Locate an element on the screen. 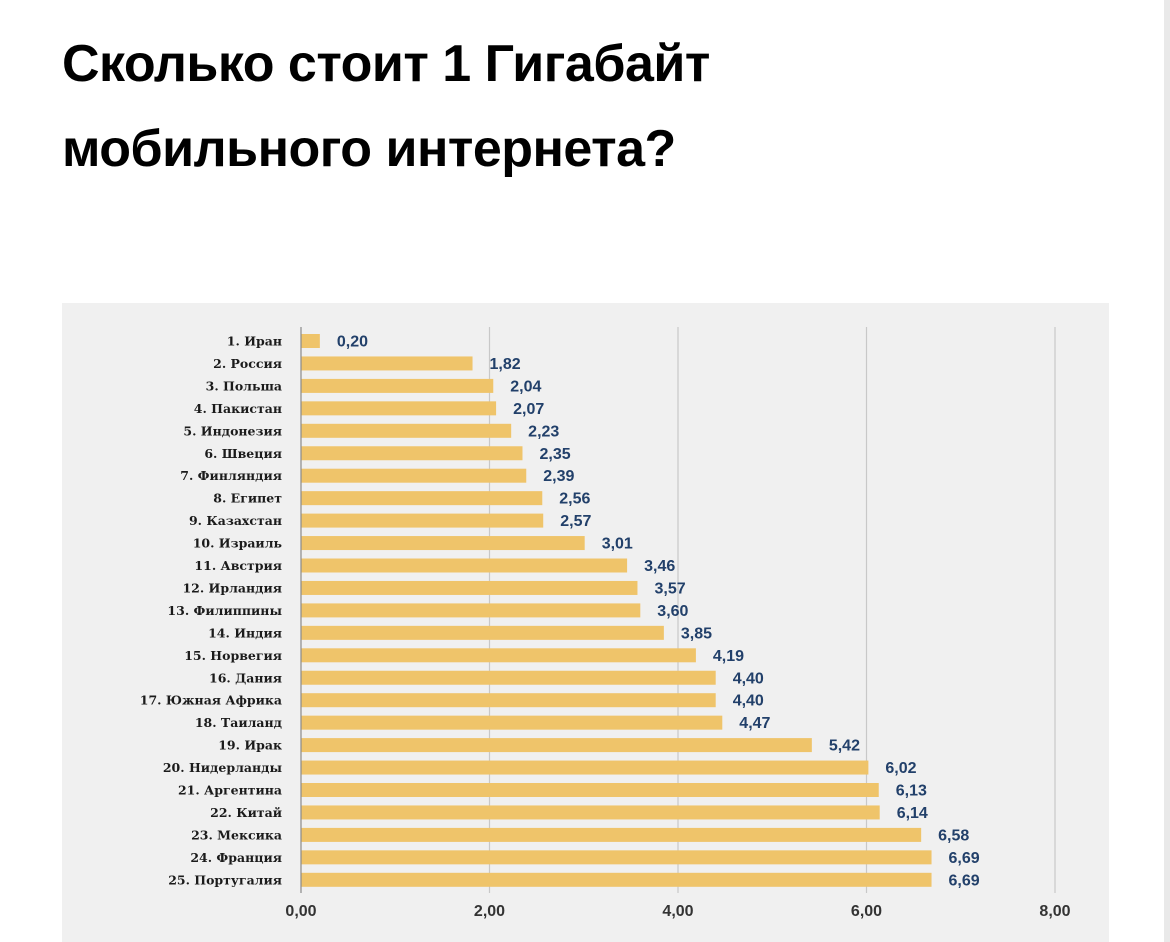 Image resolution: width=1170 pixels, height=942 pixels. category-label: 1. Иран is located at coordinates (254, 341).